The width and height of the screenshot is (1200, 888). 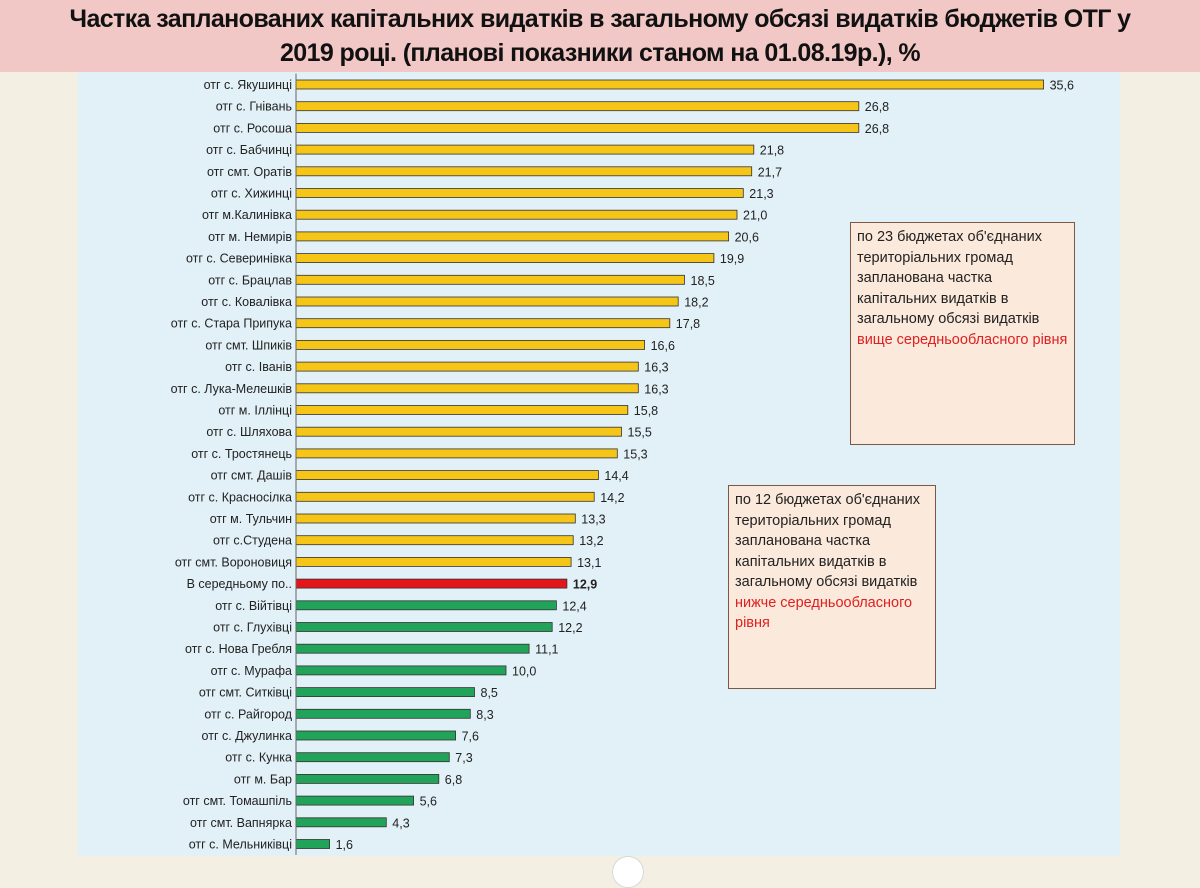 I want to click on value-label-11: 17,8, so click(x=688, y=324).